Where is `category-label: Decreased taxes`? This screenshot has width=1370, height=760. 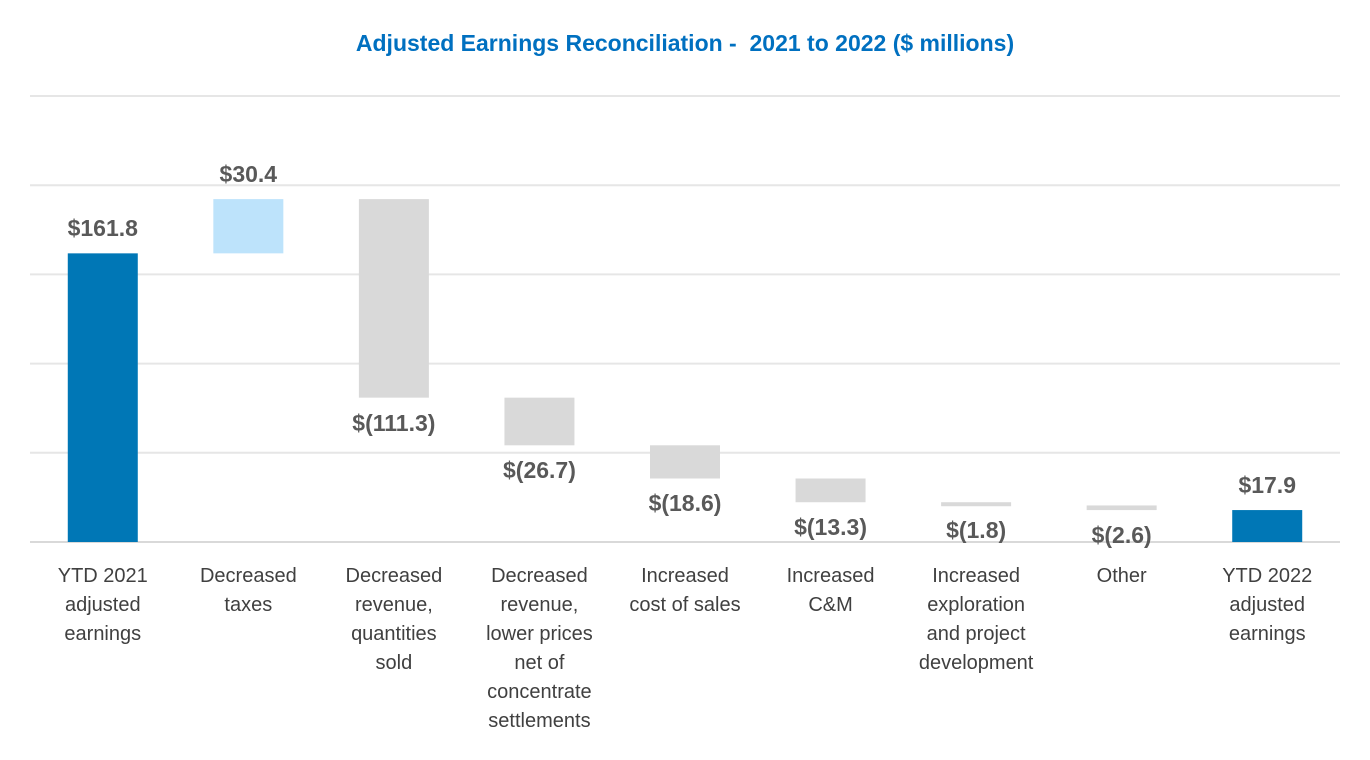 category-label: Decreased taxes is located at coordinates (248, 590).